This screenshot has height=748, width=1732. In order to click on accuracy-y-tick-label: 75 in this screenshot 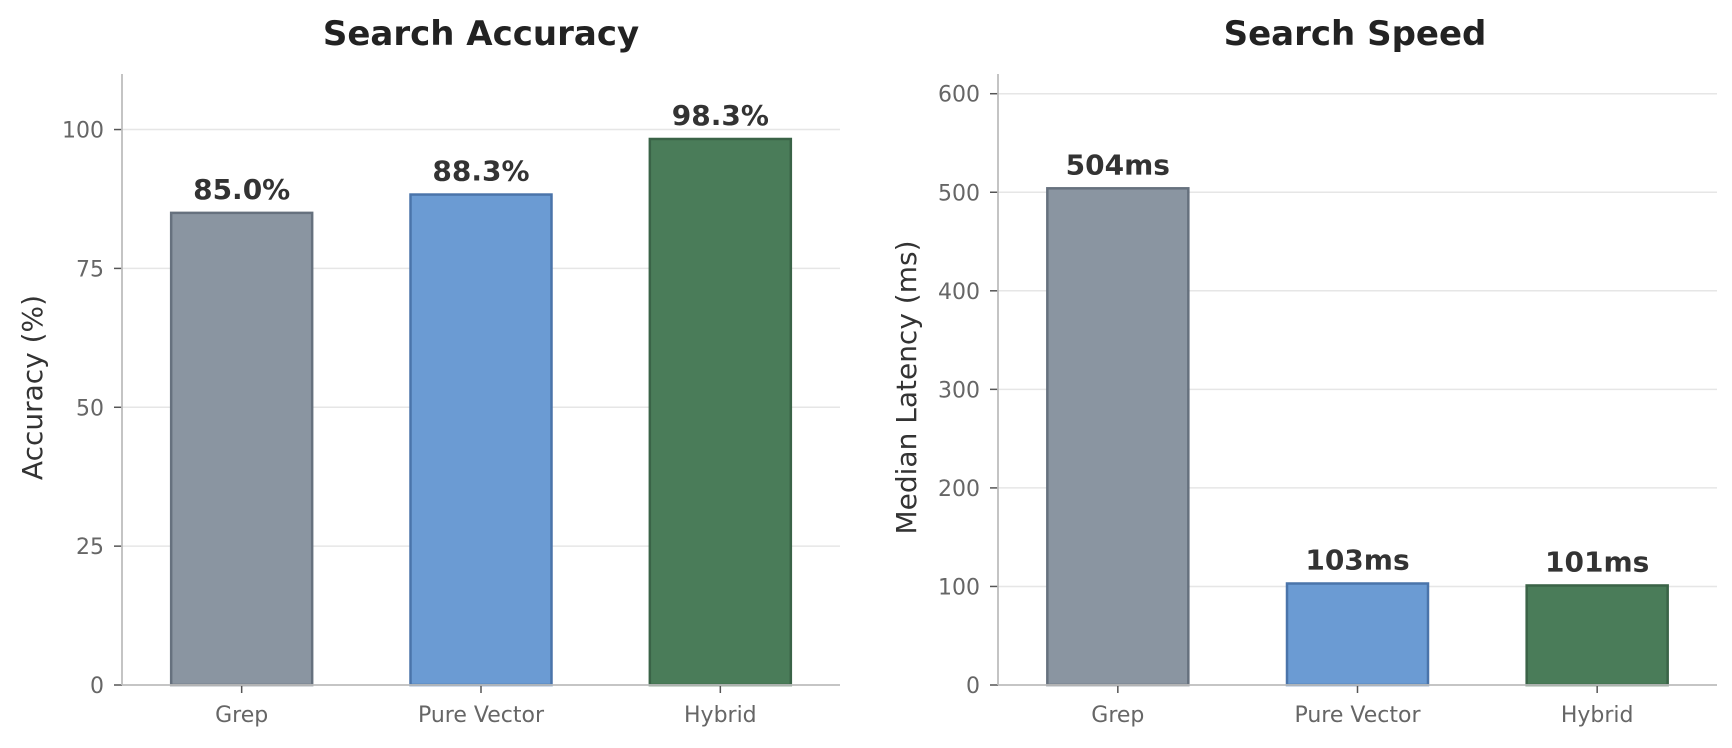, I will do `click(90, 269)`.